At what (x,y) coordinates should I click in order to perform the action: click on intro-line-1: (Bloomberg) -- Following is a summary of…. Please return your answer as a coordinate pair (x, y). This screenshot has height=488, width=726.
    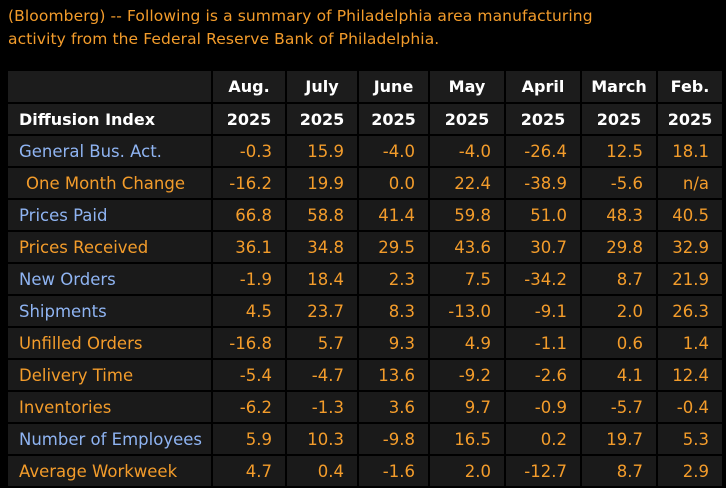
    Looking at the image, I should click on (300, 16).